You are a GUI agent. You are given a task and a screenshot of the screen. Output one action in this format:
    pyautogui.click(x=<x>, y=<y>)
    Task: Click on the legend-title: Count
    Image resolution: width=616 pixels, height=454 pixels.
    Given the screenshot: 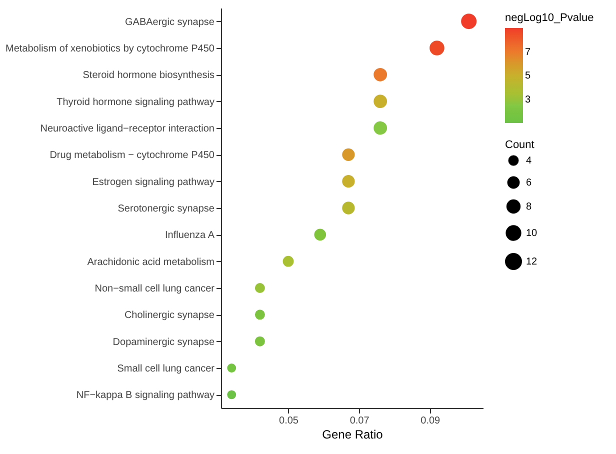 What is the action you would take?
    pyautogui.click(x=519, y=145)
    